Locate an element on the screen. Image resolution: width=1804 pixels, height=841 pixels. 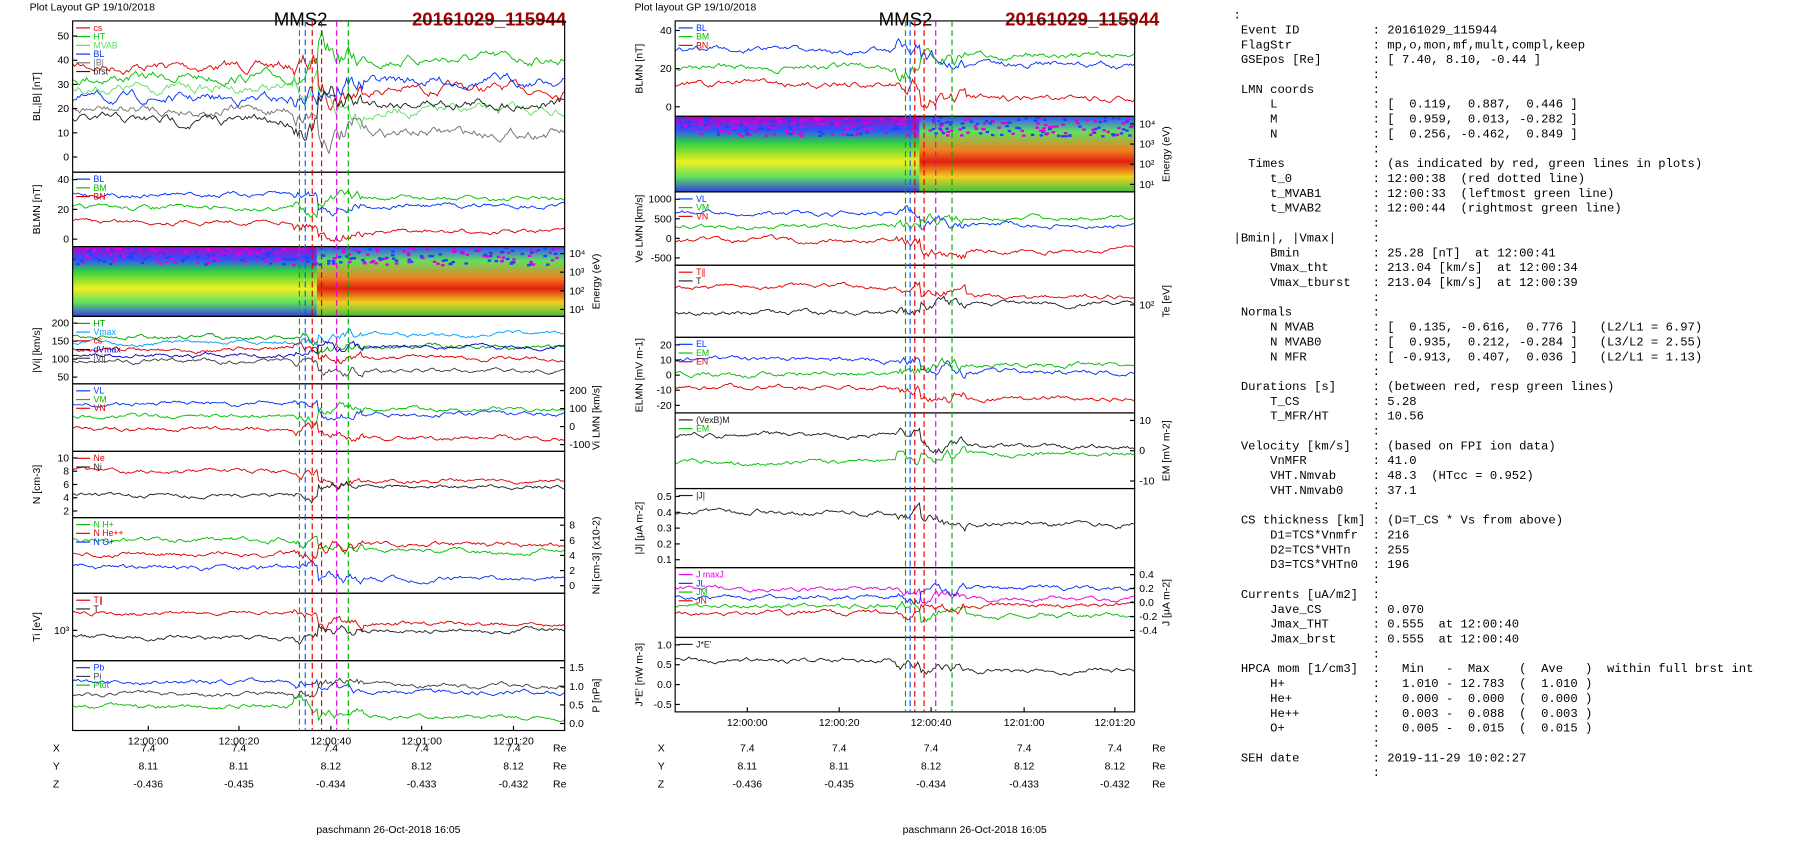
position-value: -0.435 is located at coordinates (239, 784).